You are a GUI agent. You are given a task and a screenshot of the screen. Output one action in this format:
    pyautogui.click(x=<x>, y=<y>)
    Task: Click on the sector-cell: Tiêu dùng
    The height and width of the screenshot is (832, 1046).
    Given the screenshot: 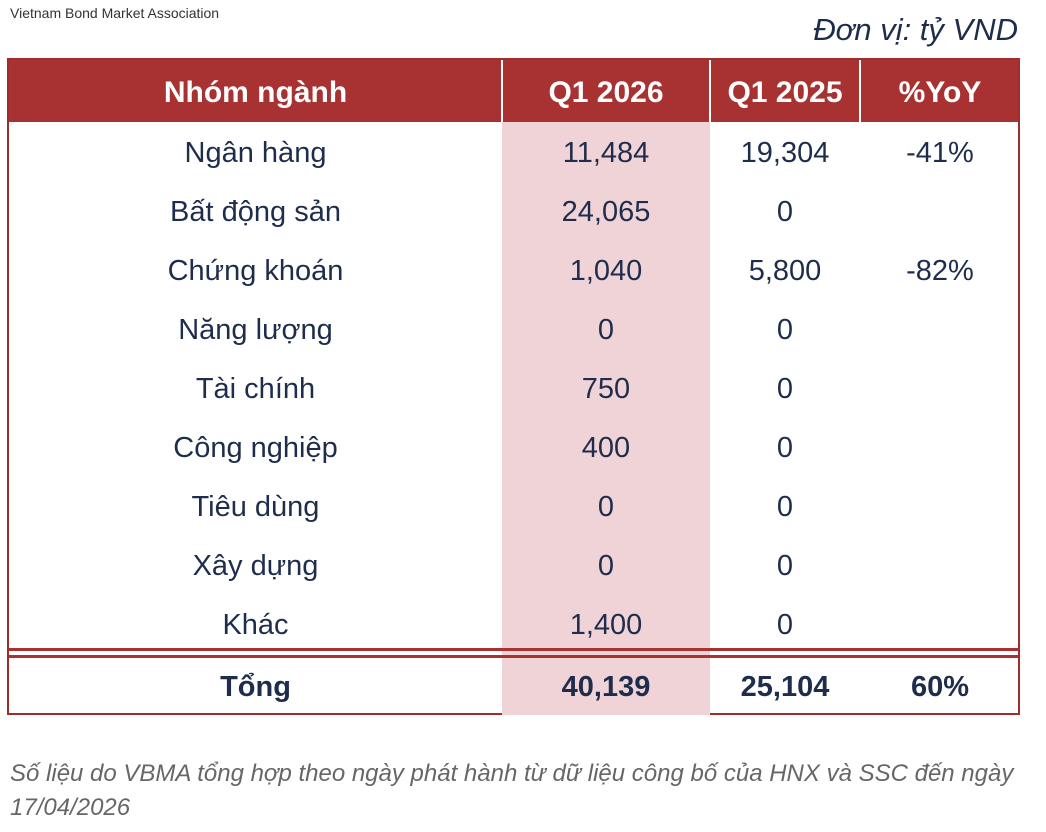 What is the action you would take?
    pyautogui.click(x=255, y=507)
    